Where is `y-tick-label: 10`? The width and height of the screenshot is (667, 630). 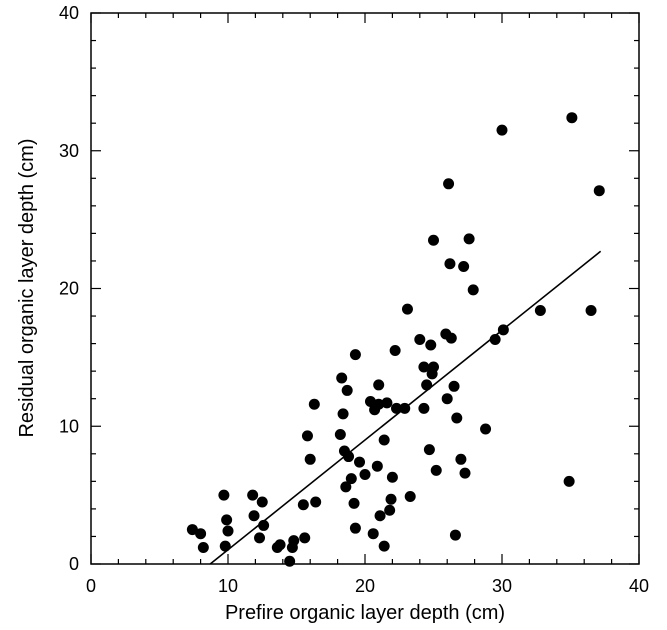 y-tick-label: 10 is located at coordinates (69, 426).